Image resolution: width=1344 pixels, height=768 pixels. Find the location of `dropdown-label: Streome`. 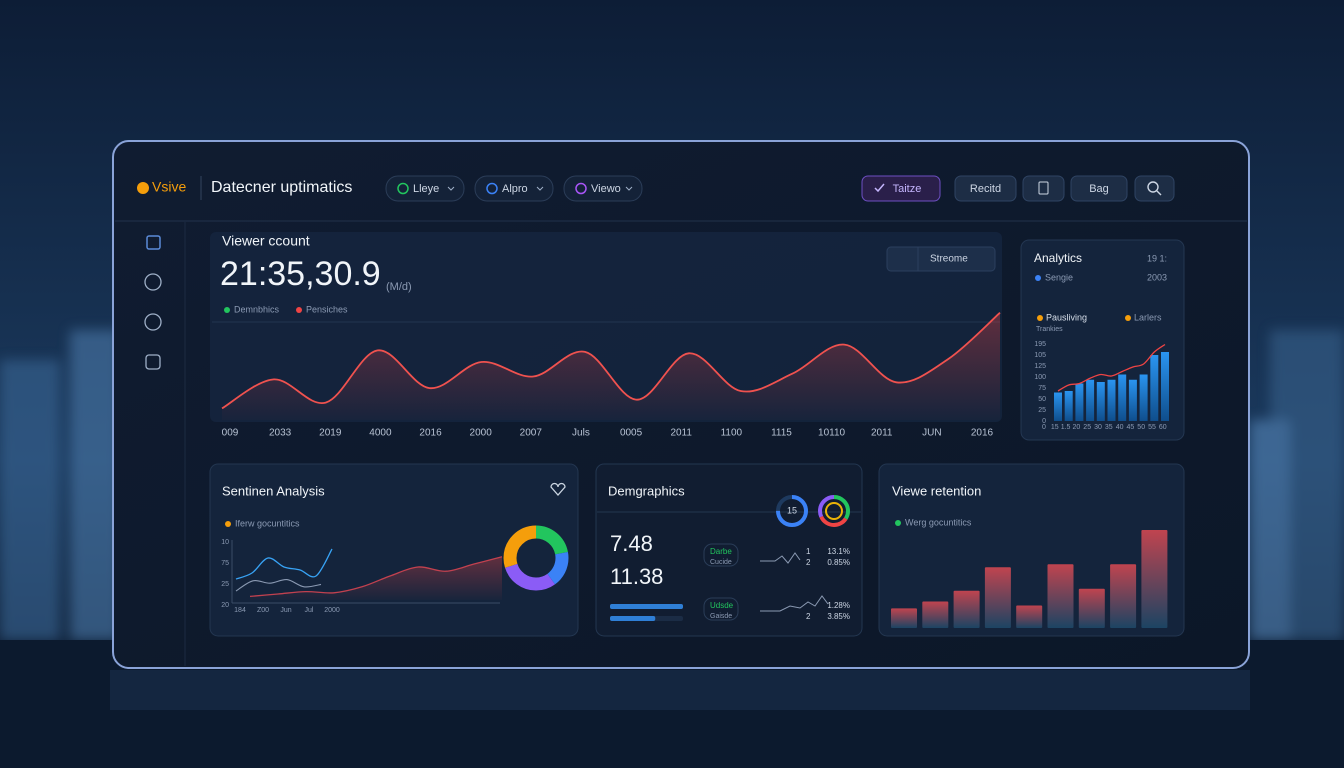

dropdown-label: Streome is located at coordinates (949, 259).